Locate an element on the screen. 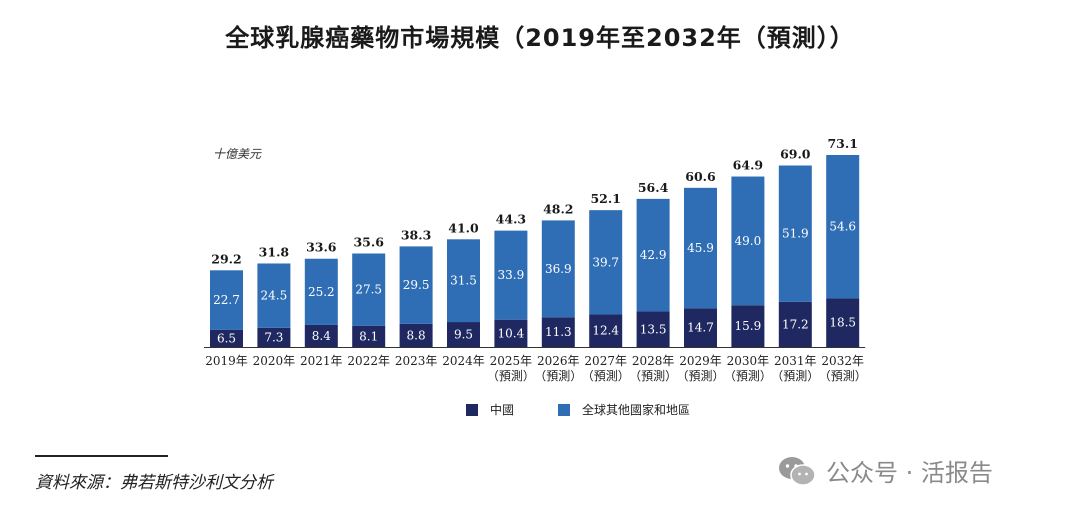  x-tick-label: 2030年 is located at coordinates (748, 361).